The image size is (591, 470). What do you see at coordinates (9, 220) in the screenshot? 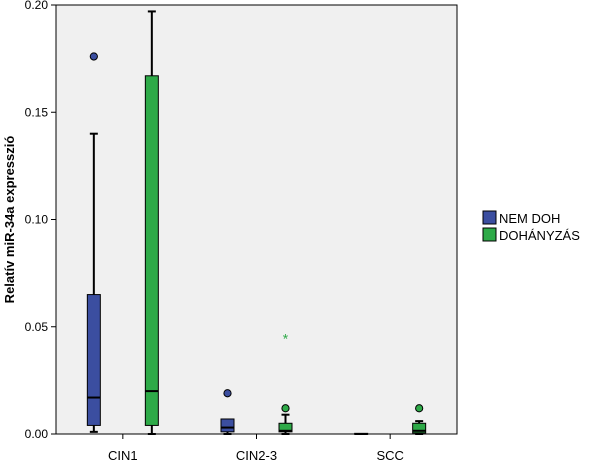
I see `y-axis-label: Relatív miR-34a expresszió` at bounding box center [9, 220].